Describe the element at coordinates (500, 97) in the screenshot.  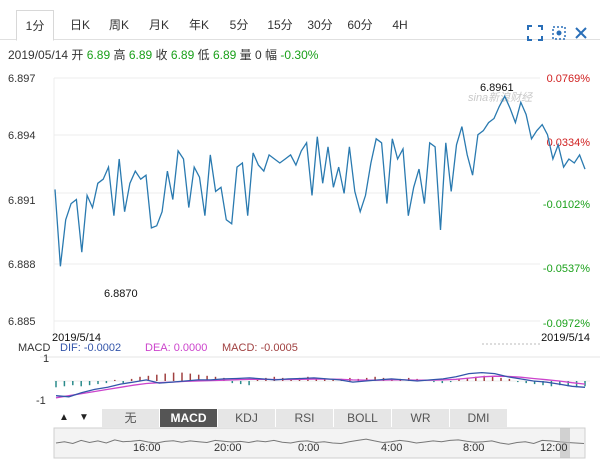
I see `watermark-logo: sina新浪财经` at that location.